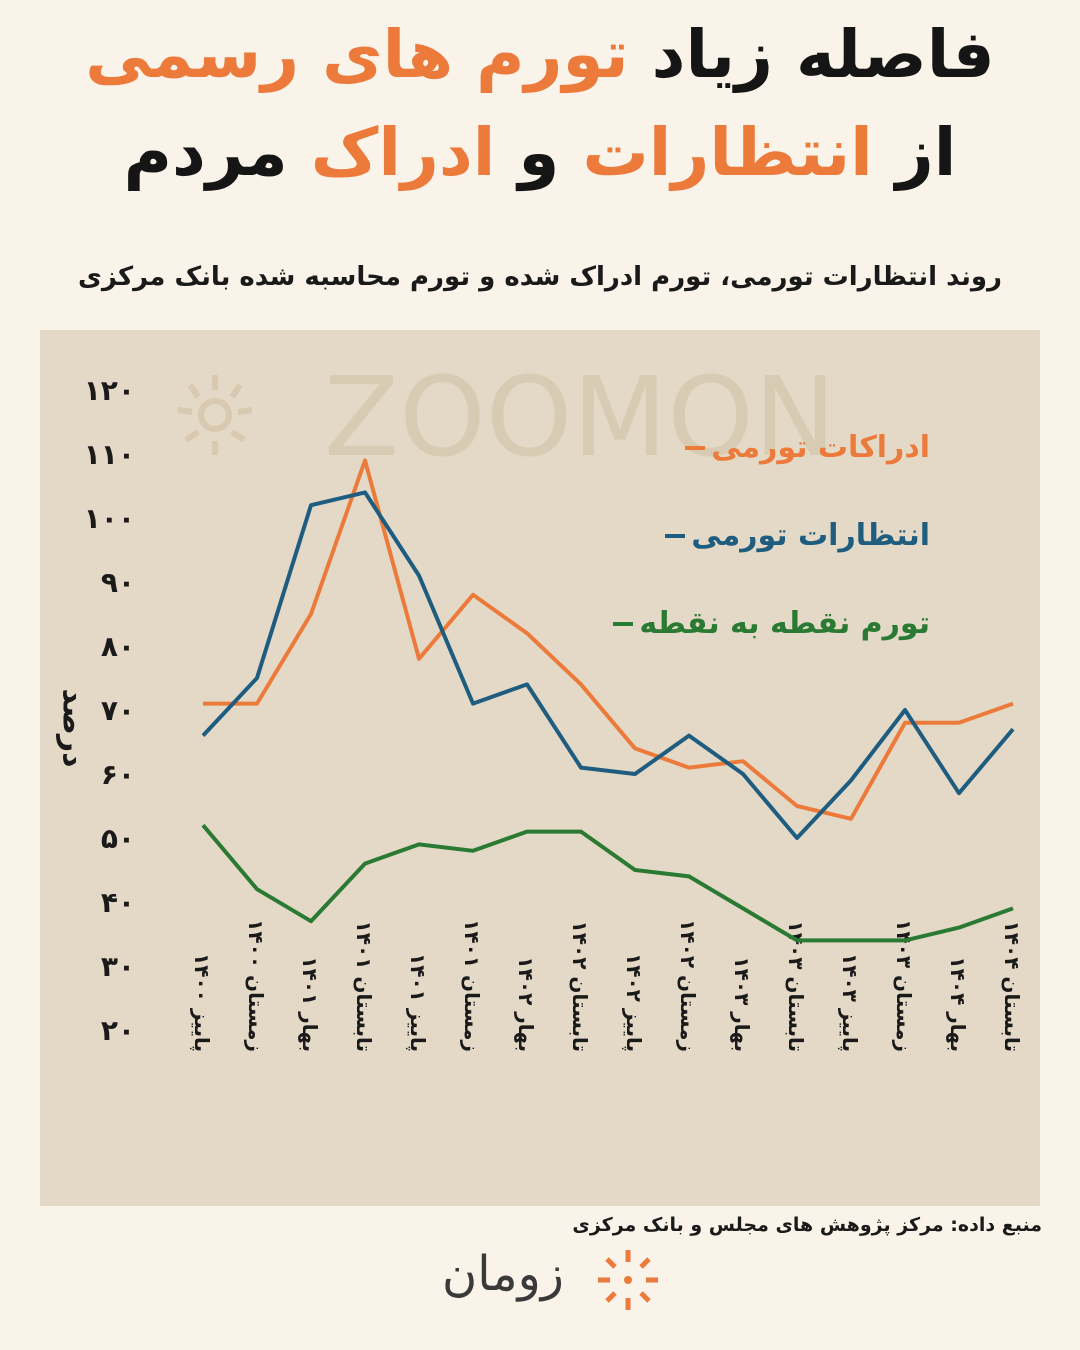 This screenshot has height=1350, width=1080. I want to click on x-tick-label: پاییز ۱۴۰۳, so click(849, 1002).